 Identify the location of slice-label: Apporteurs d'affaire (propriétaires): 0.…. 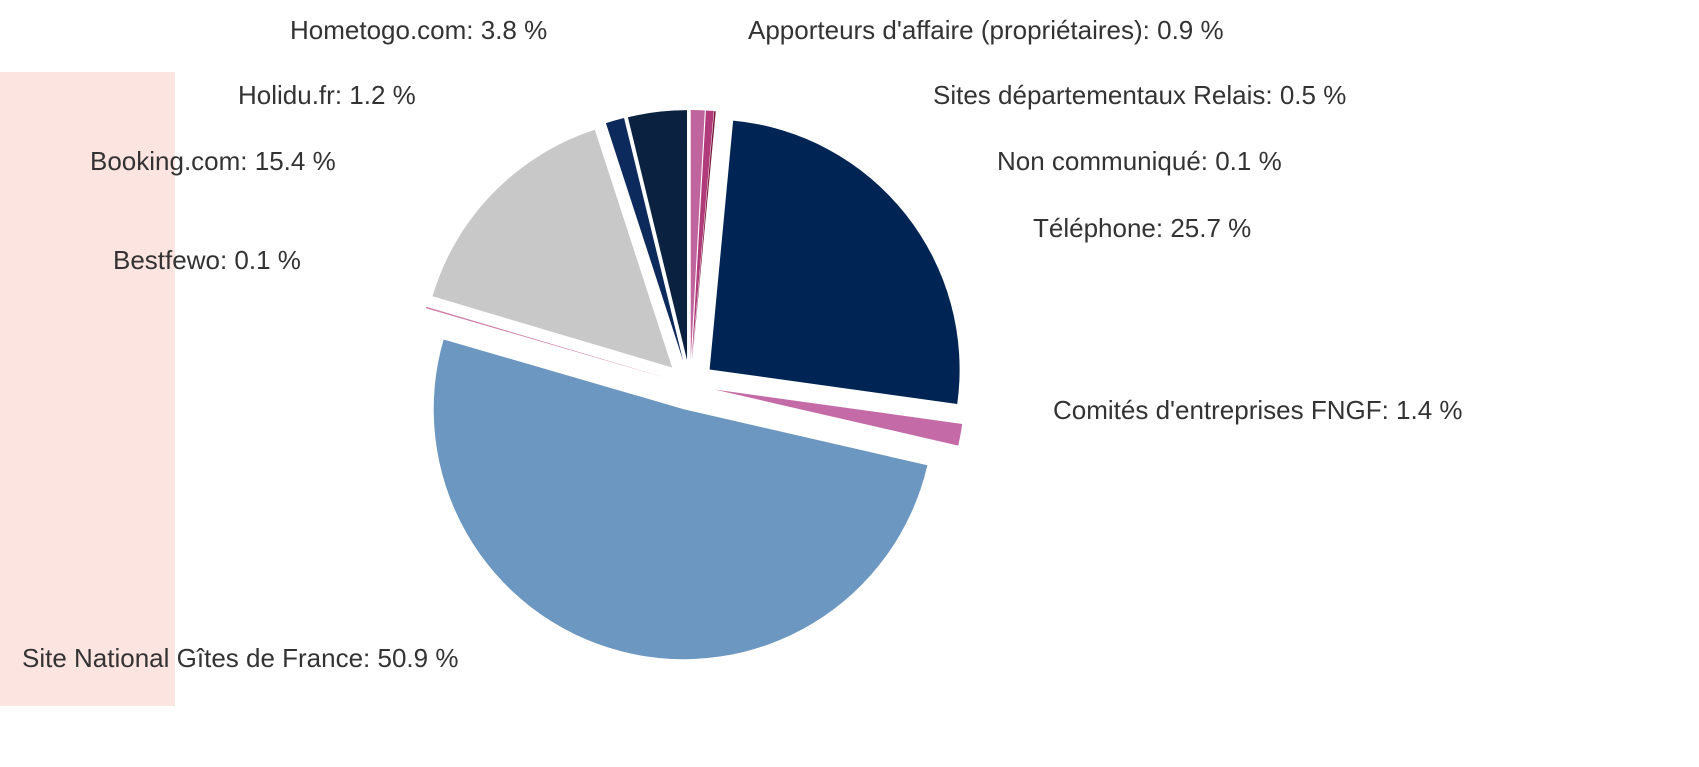
(986, 30).